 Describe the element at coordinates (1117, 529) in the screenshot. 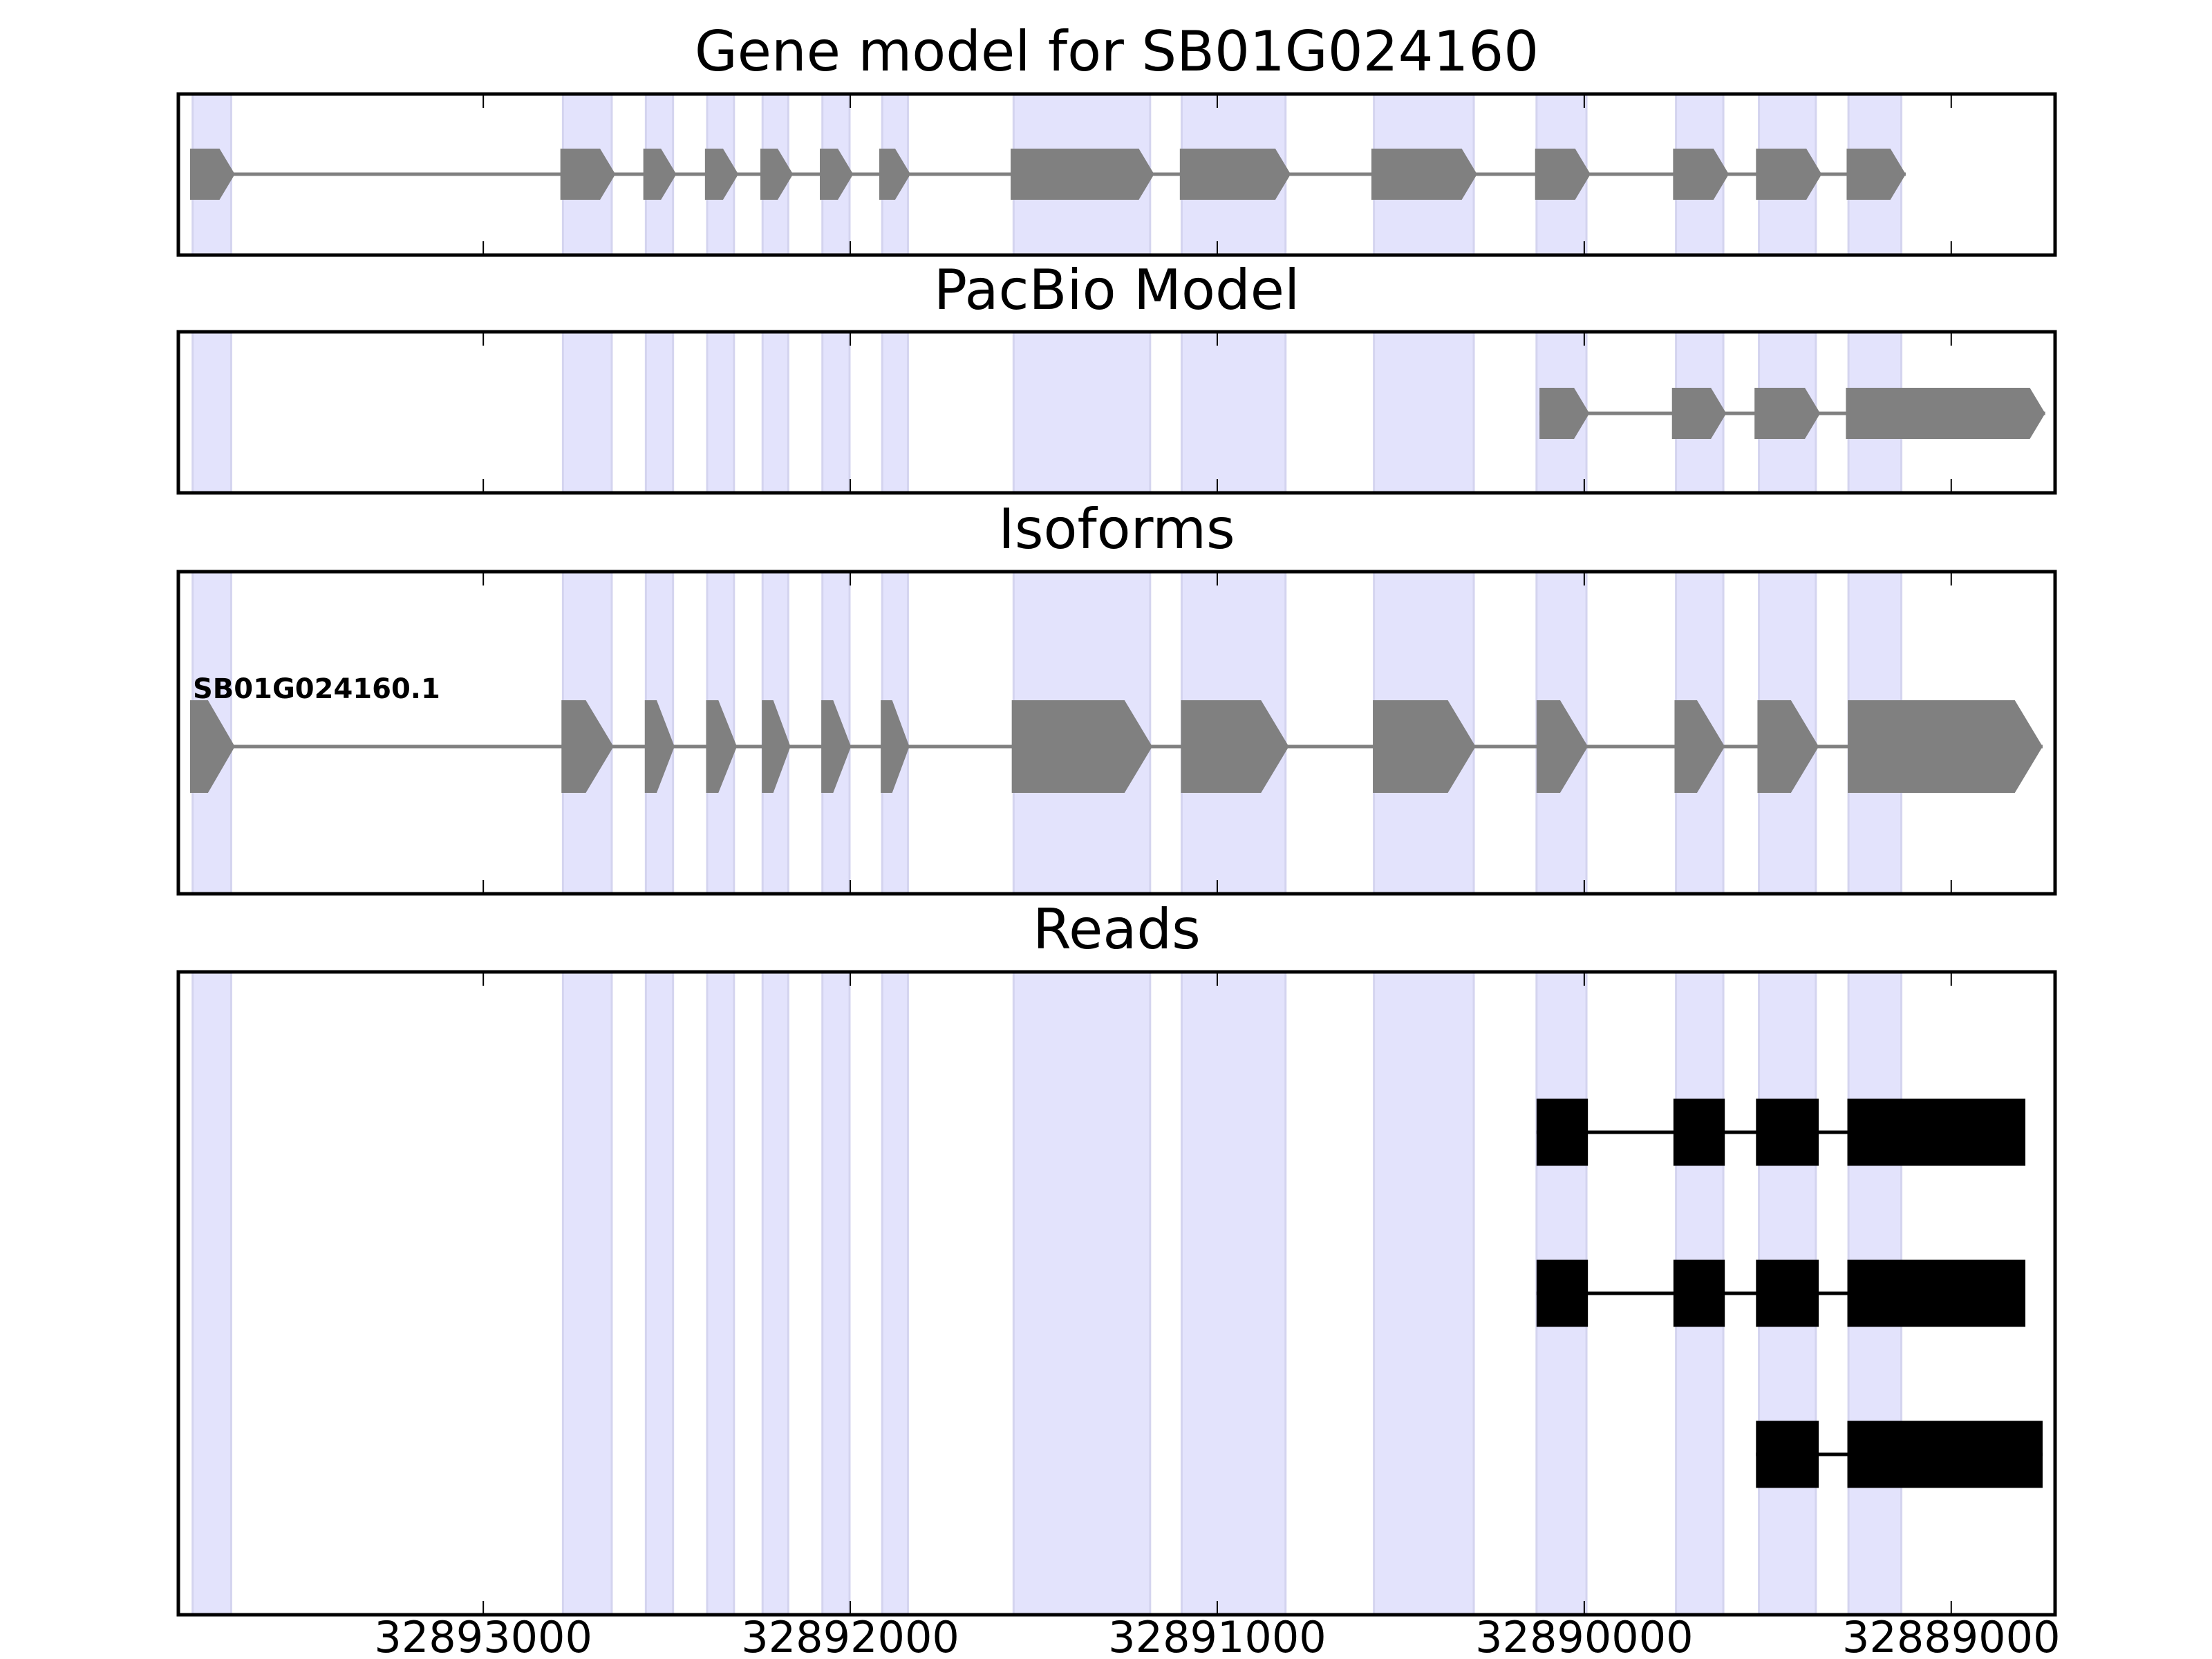

I see `panel-title: Isoforms` at that location.